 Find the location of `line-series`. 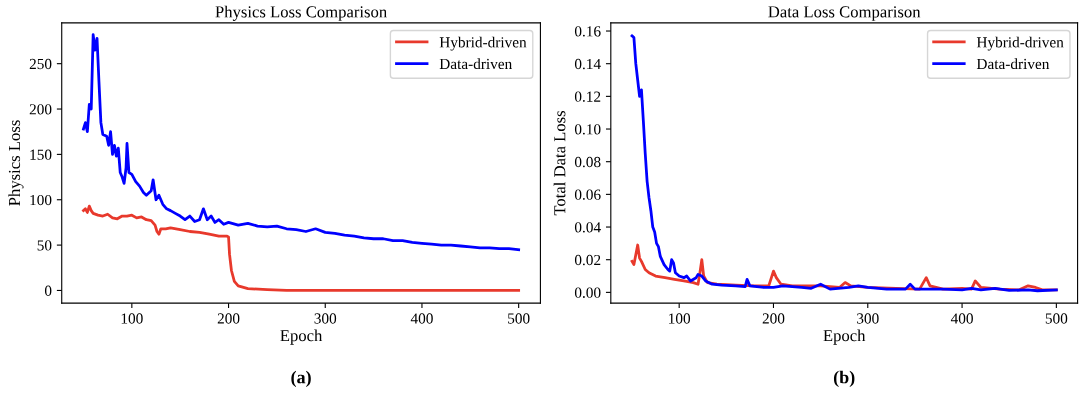

line-series is located at coordinates (301, 248).